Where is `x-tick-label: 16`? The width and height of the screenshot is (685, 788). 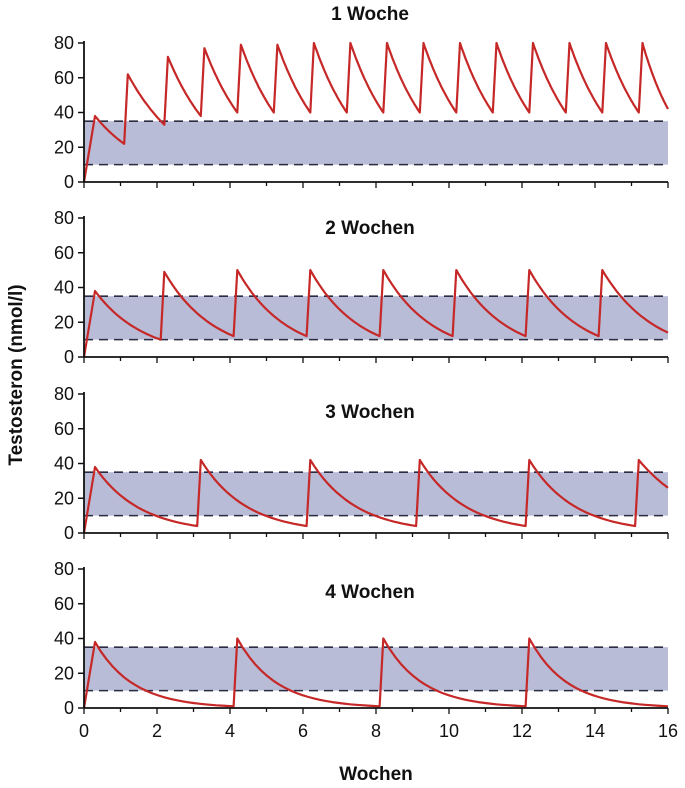
x-tick-label: 16 is located at coordinates (668, 731).